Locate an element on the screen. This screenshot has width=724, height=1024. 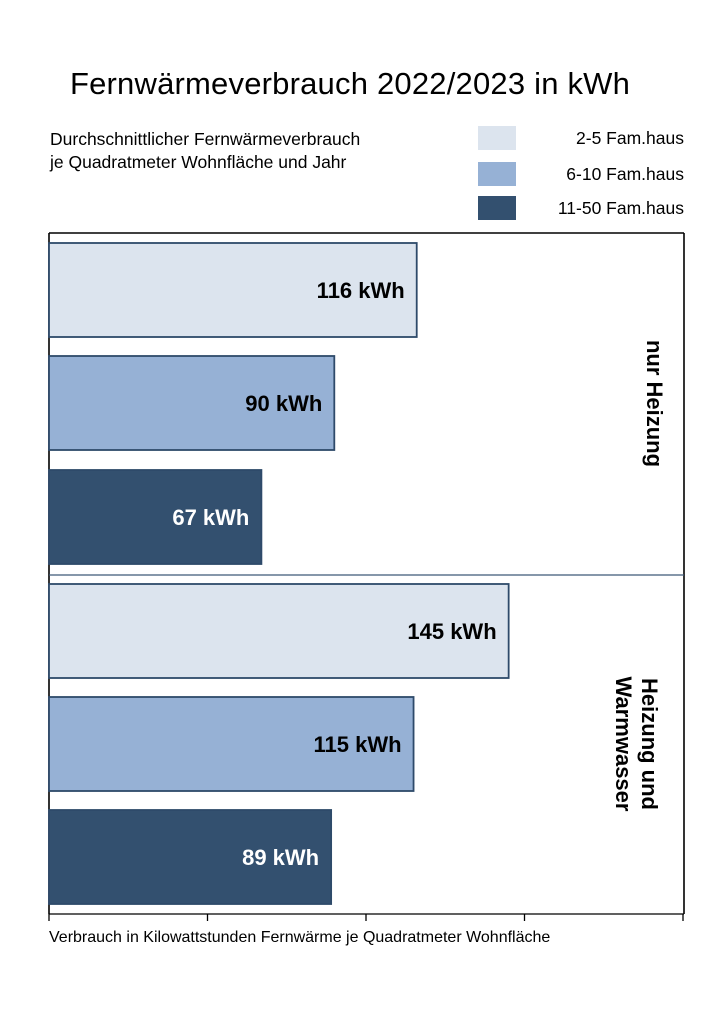
bar-value-label-2-2: 115 kWh is located at coordinates (358, 744).